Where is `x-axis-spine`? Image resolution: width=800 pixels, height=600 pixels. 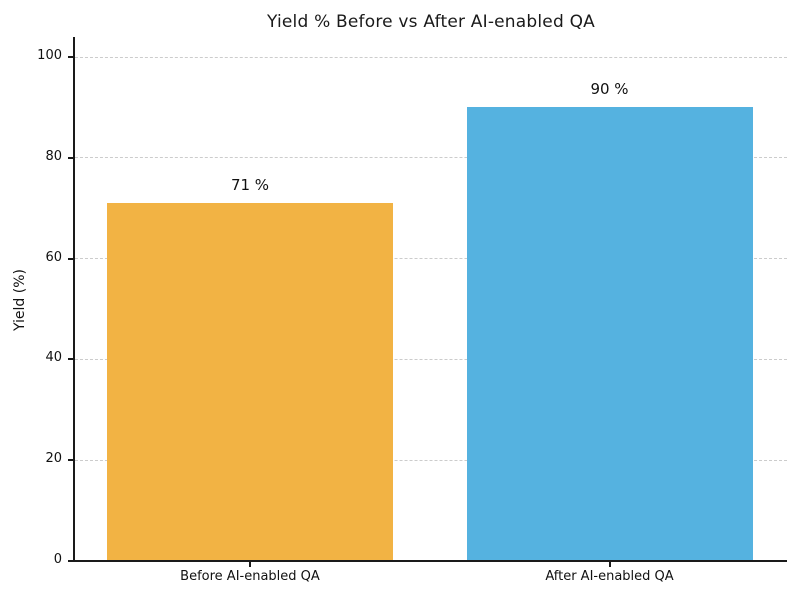
x-axis-spine is located at coordinates (430, 561).